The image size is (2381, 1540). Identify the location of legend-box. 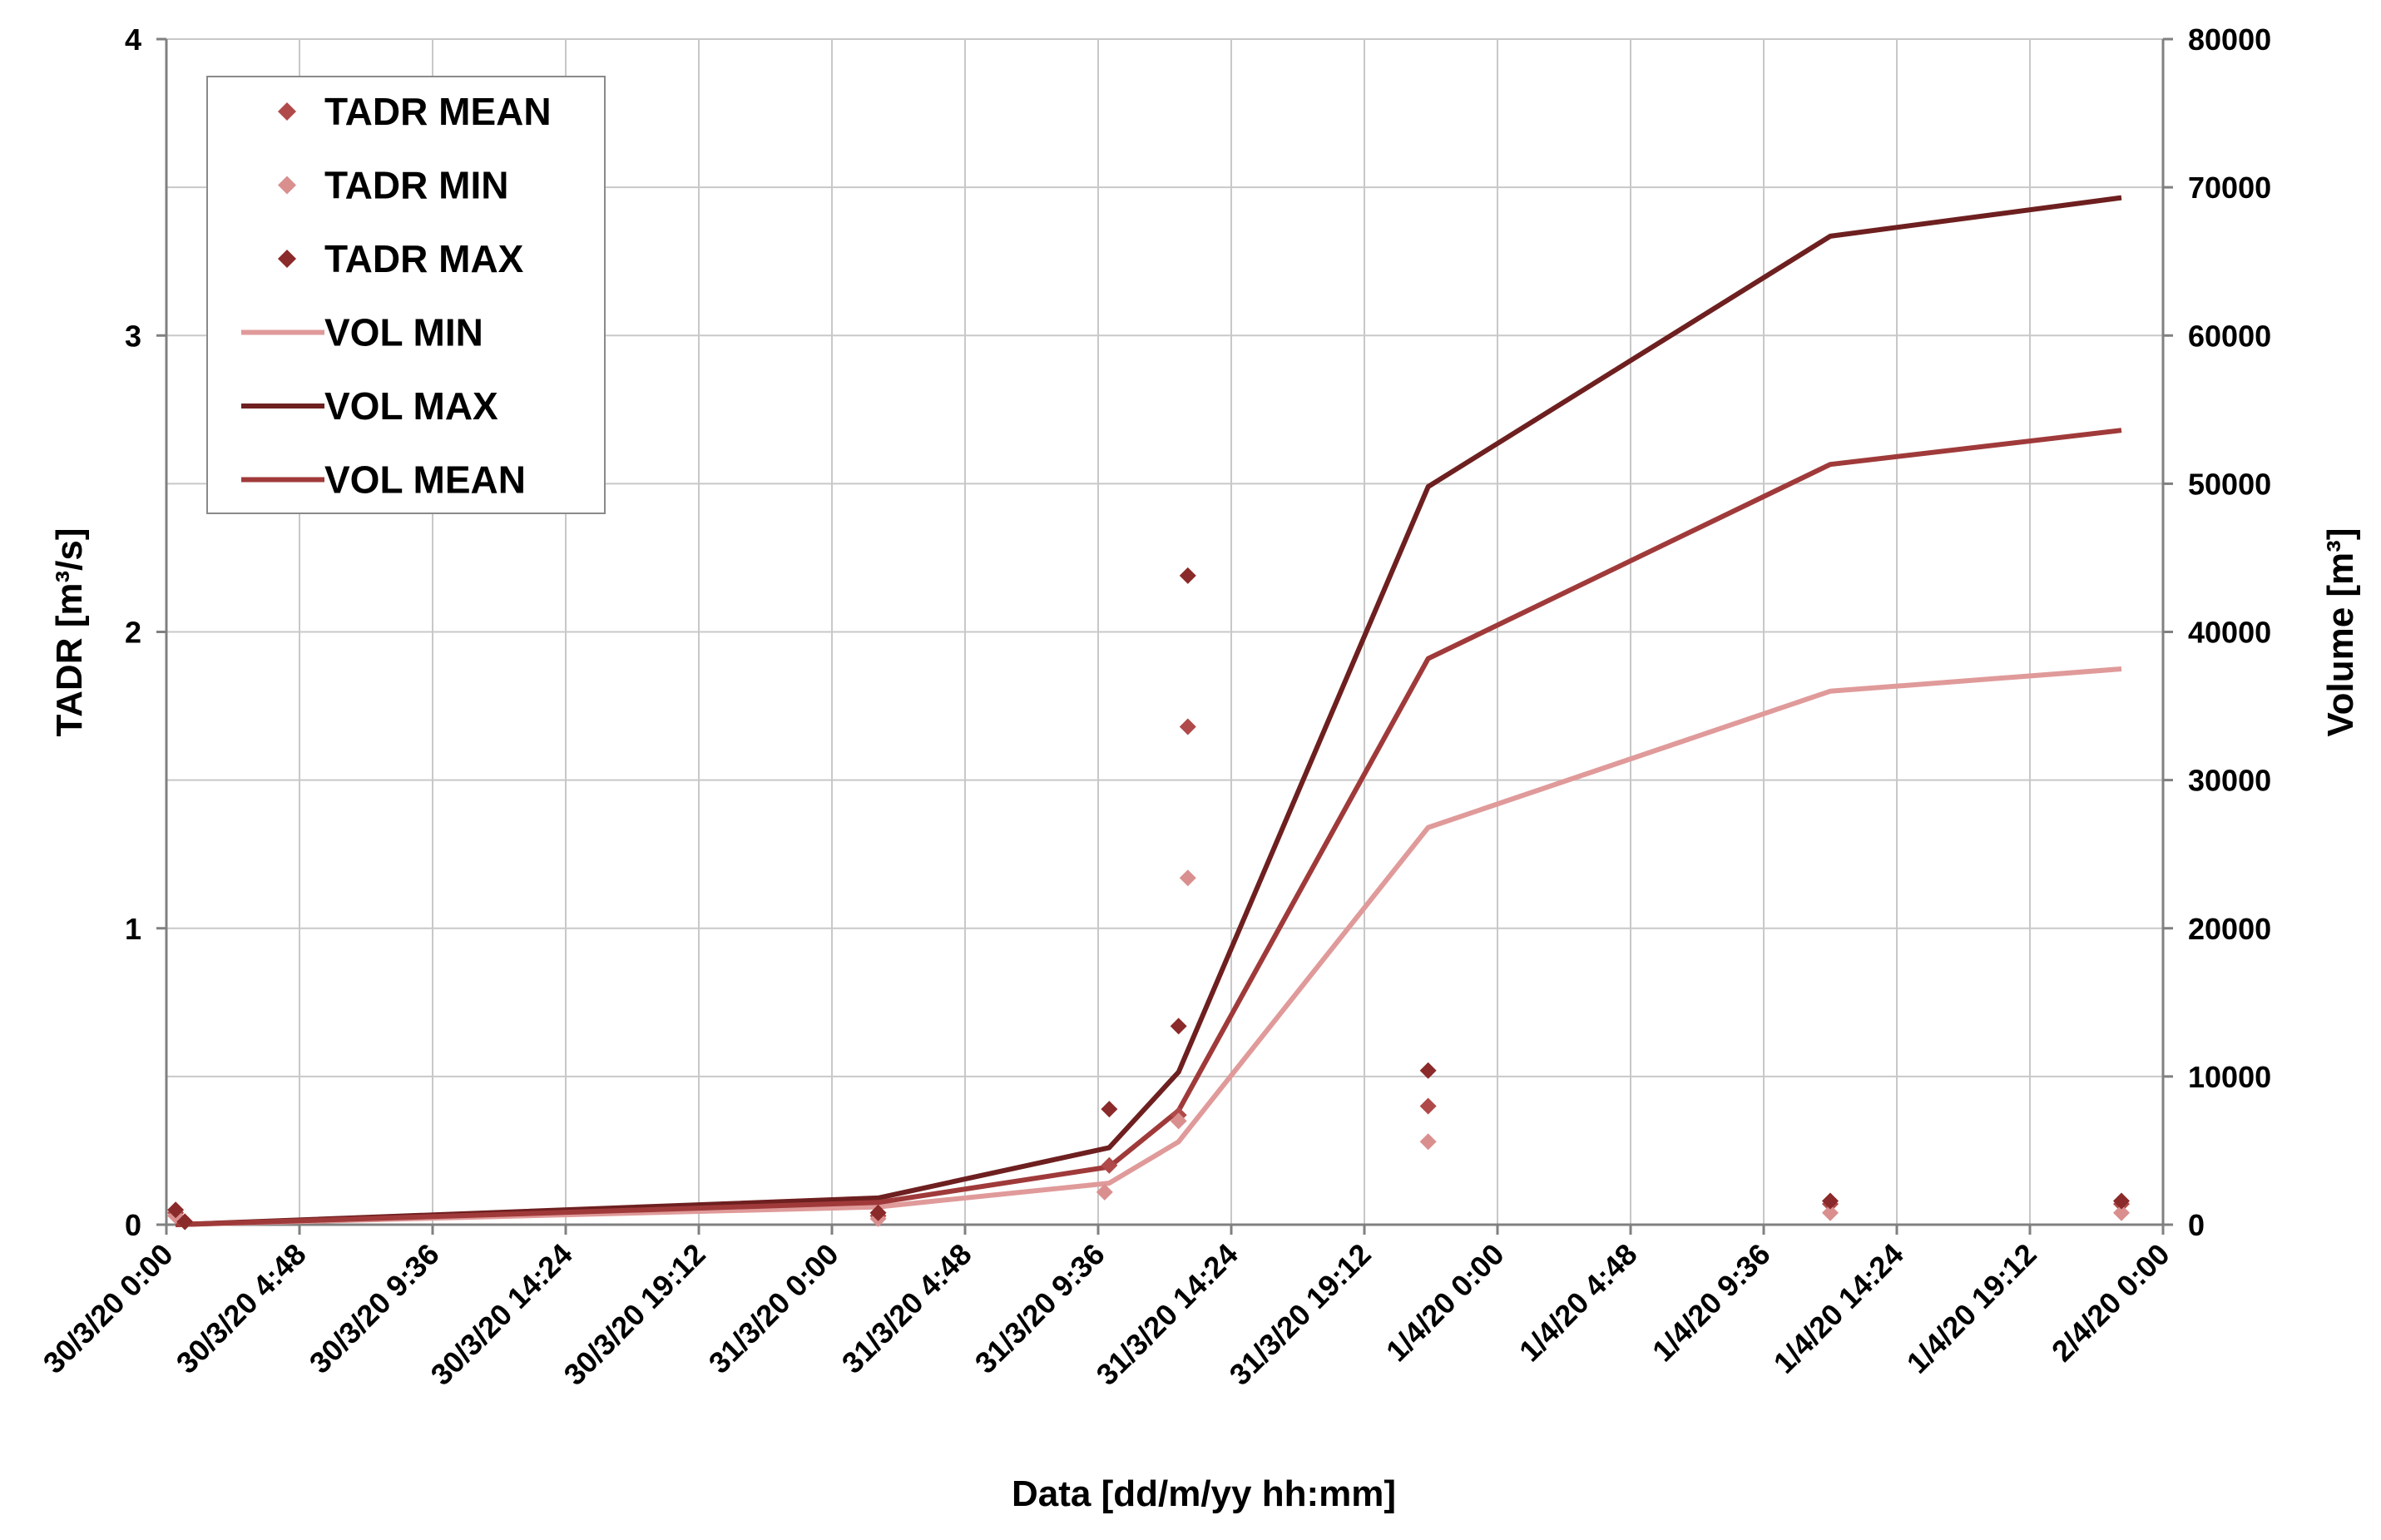
(406, 295).